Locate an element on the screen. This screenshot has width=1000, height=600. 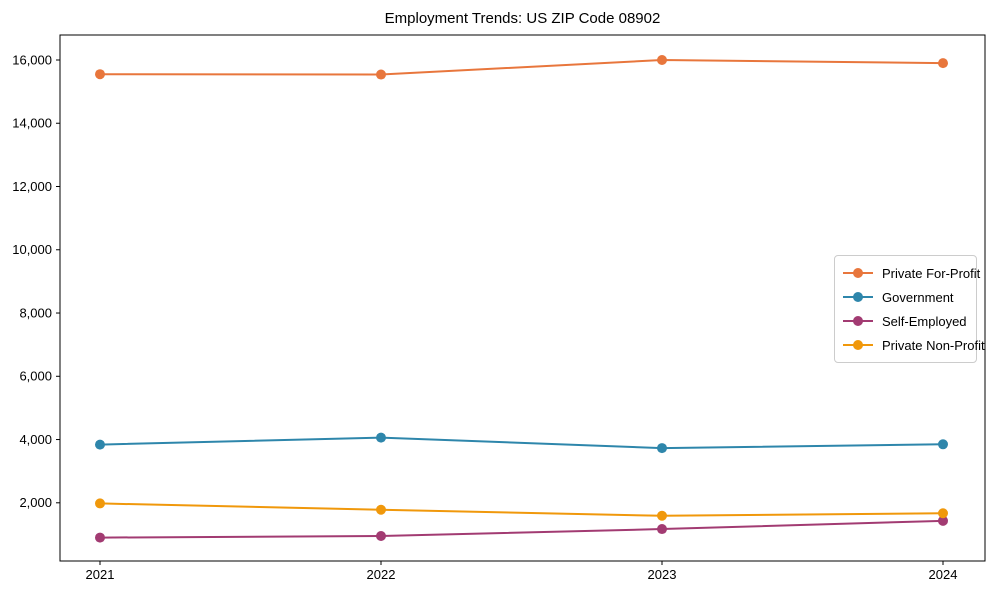
legend-label: Private For-Profit is located at coordinates (931, 273).